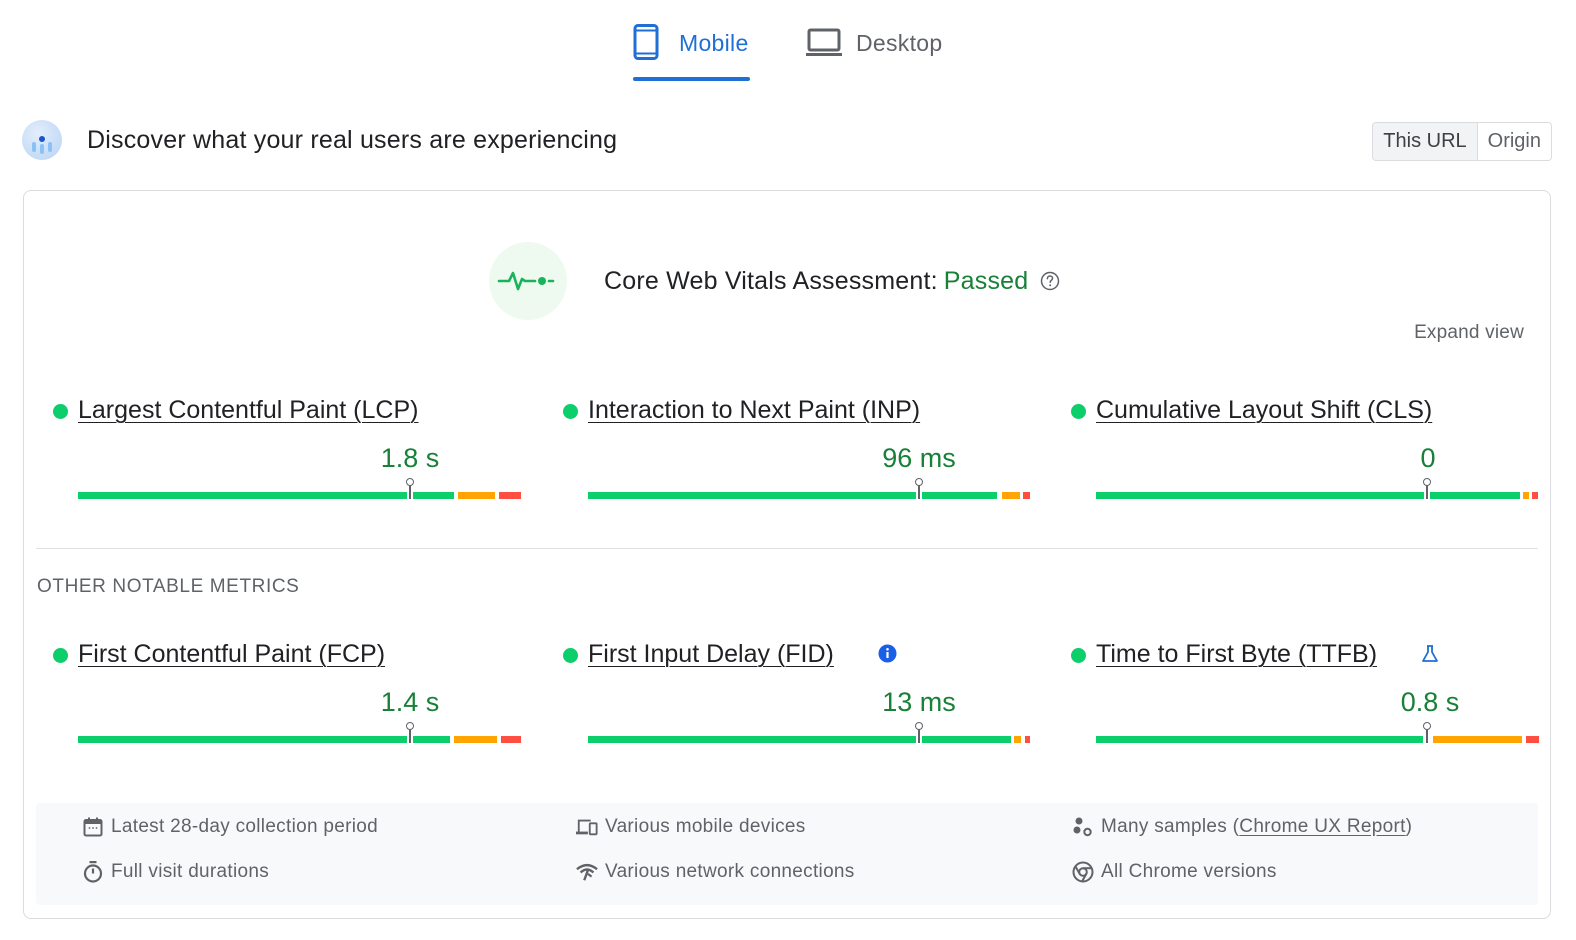 This screenshot has width=1576, height=940. What do you see at coordinates (587, 872) in the screenshot?
I see `network-icon` at bounding box center [587, 872].